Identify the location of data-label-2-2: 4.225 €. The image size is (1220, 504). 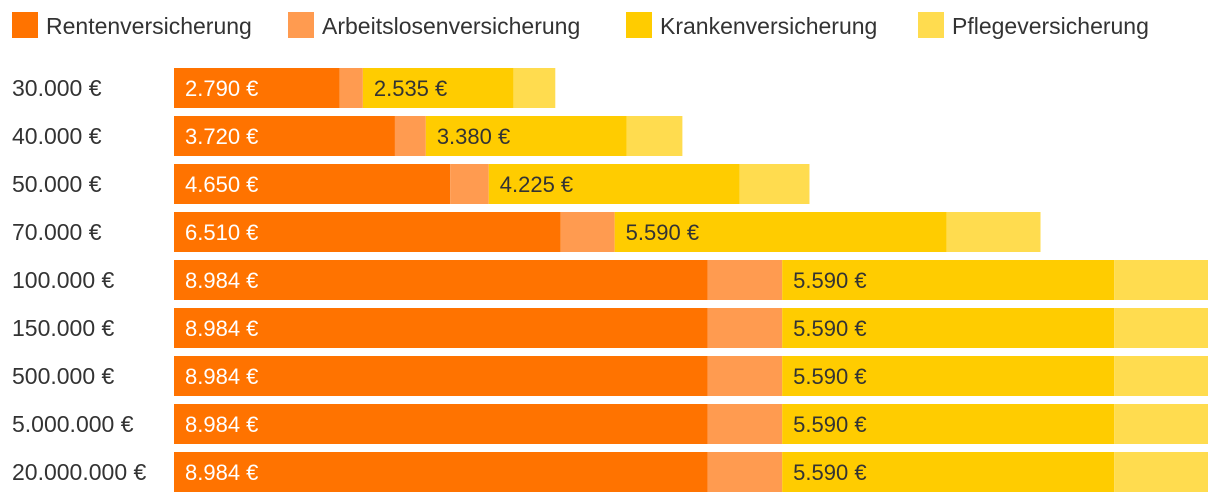
(536, 184).